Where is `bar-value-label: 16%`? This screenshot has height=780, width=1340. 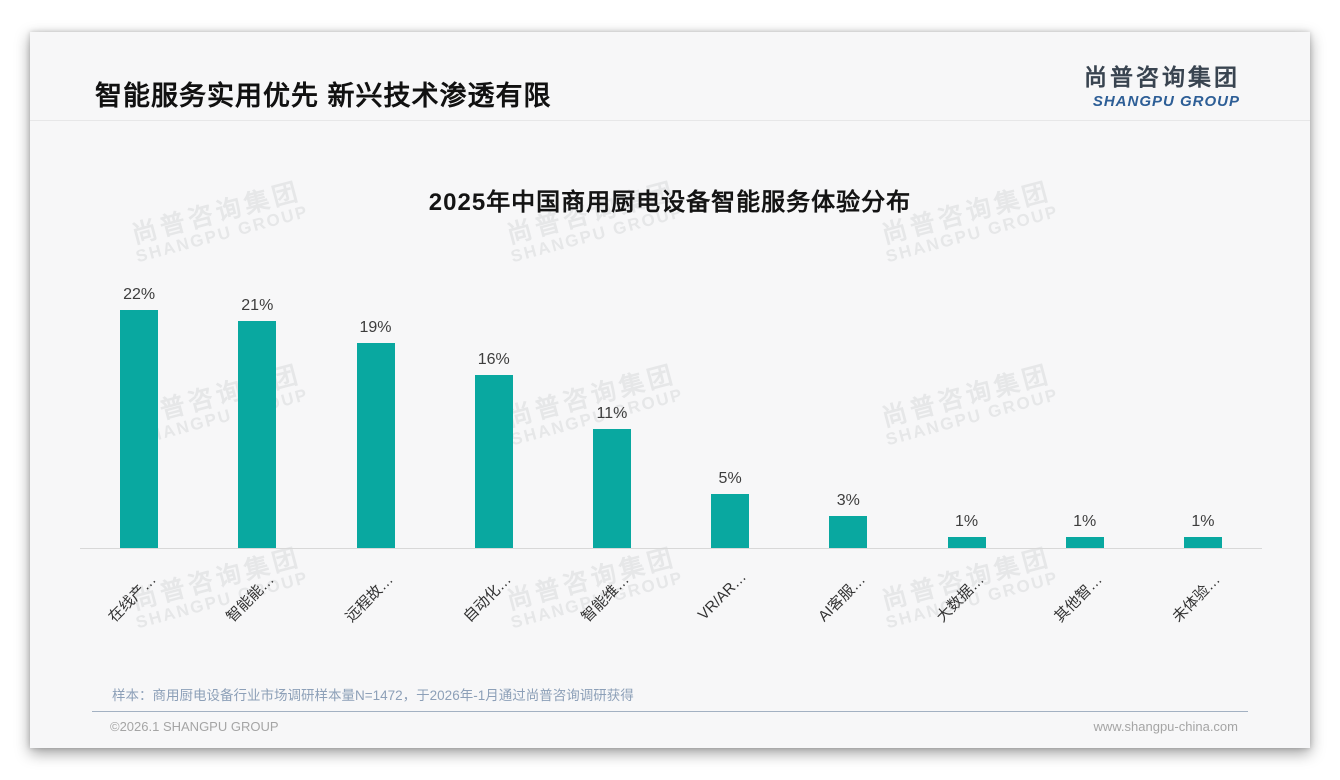 bar-value-label: 16% is located at coordinates (493, 360).